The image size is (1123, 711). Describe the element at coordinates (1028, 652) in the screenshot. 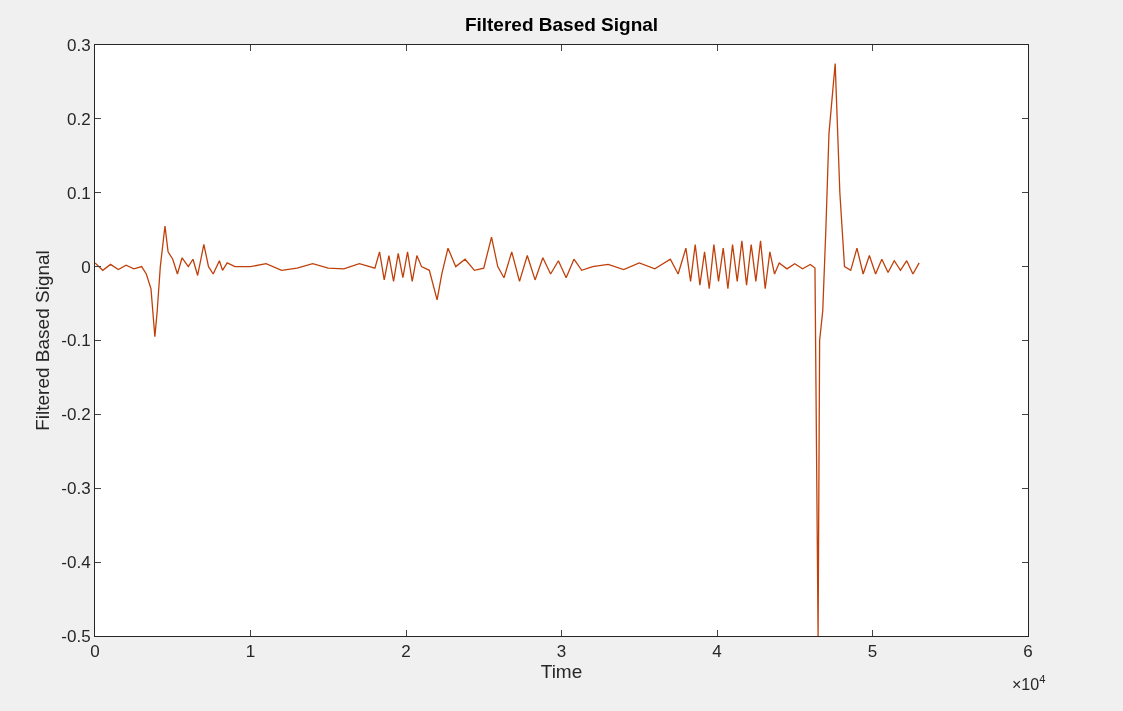

I see `x-tick-label: 6` at that location.